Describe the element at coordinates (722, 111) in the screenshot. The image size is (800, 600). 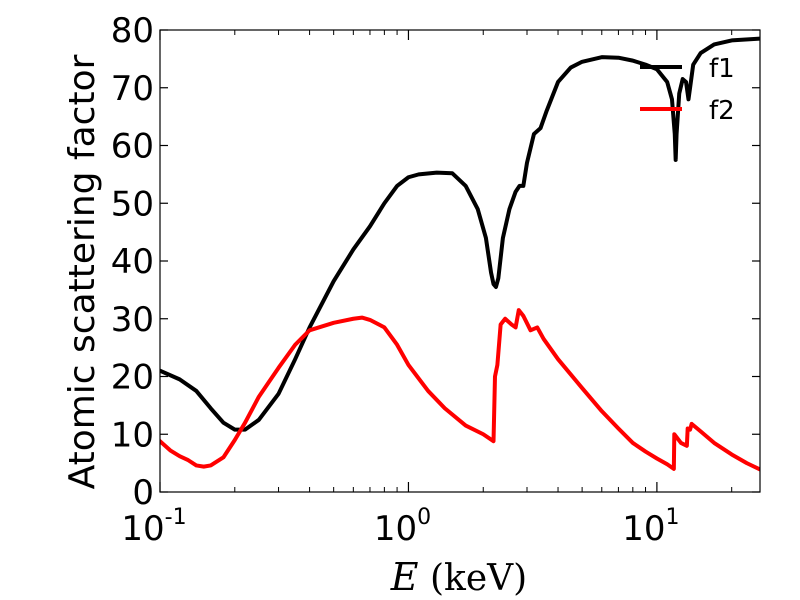
I see `legend-label-f2: f2` at that location.